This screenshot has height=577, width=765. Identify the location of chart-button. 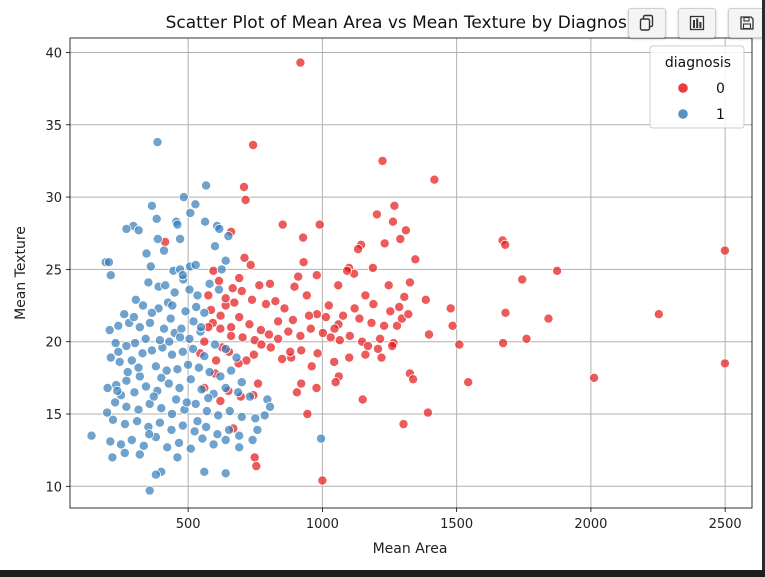
(697, 23).